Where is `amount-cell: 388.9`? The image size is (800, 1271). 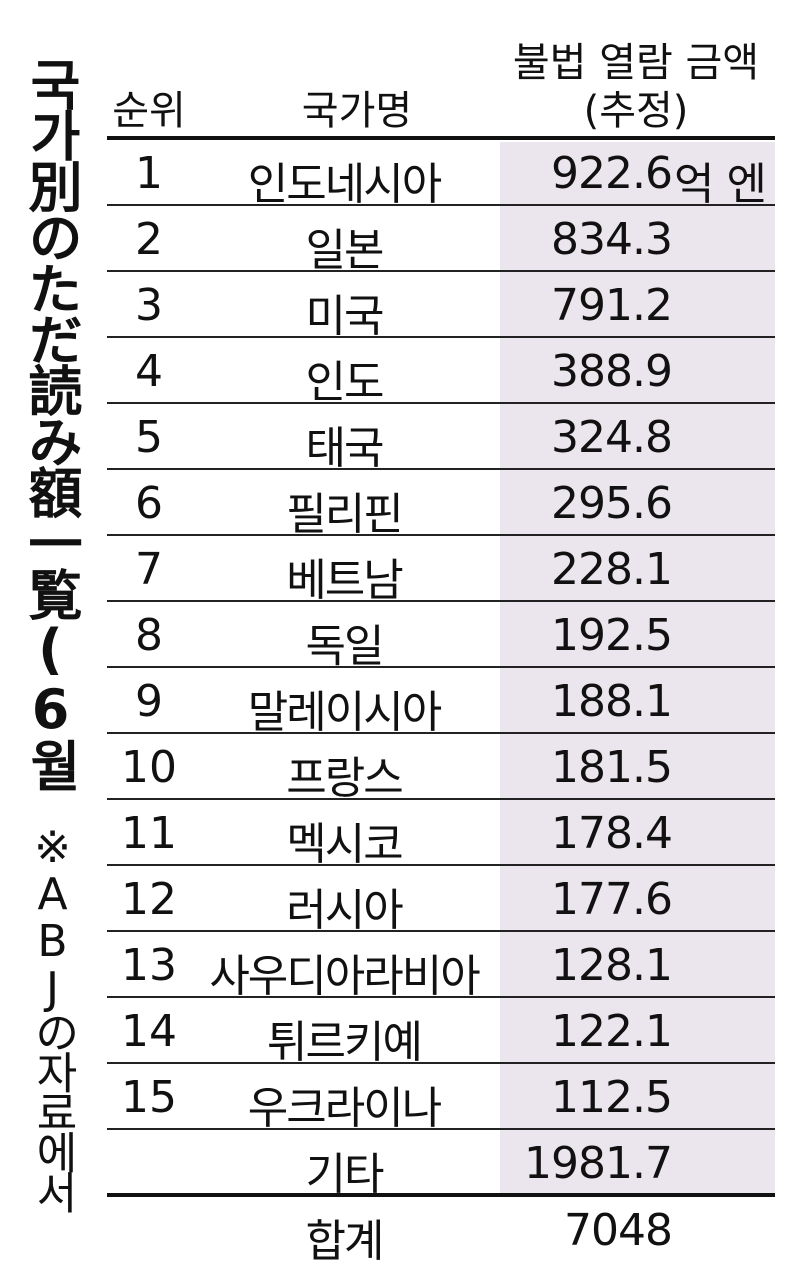 amount-cell: 388.9 is located at coordinates (612, 371).